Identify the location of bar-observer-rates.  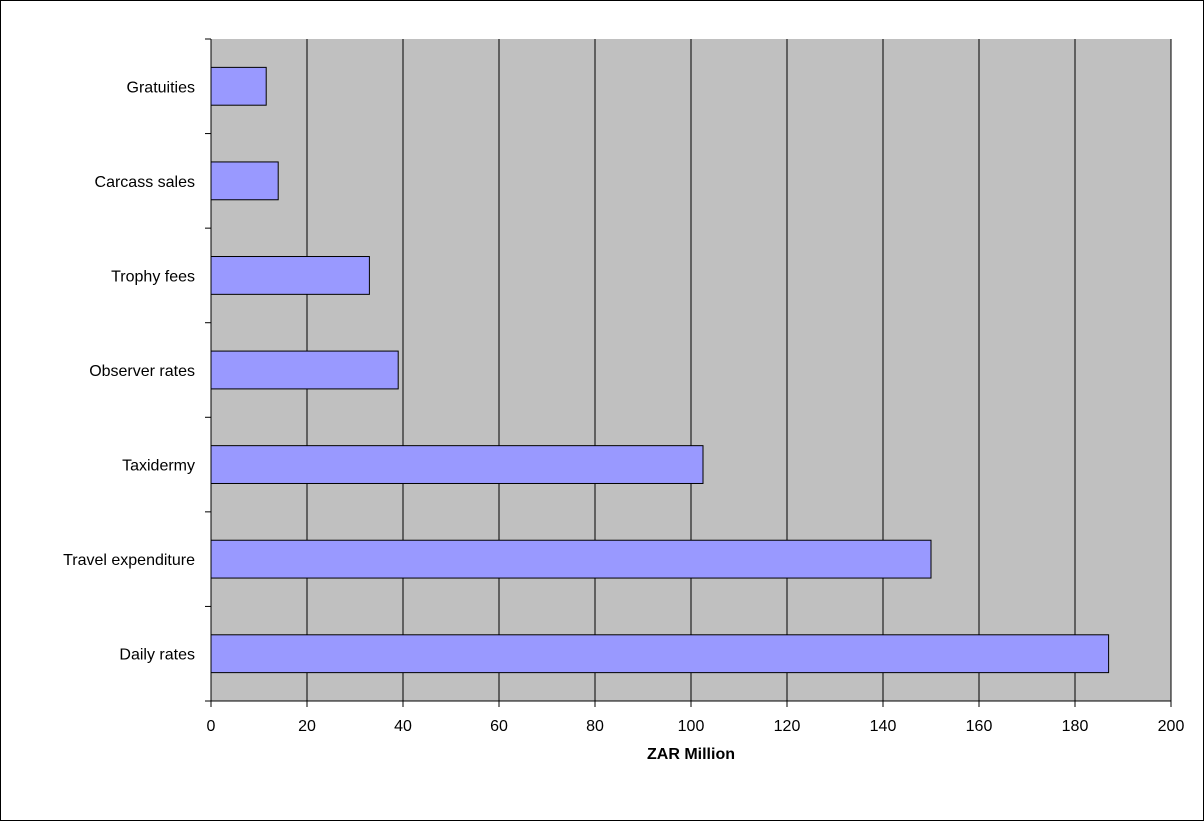
(304, 370).